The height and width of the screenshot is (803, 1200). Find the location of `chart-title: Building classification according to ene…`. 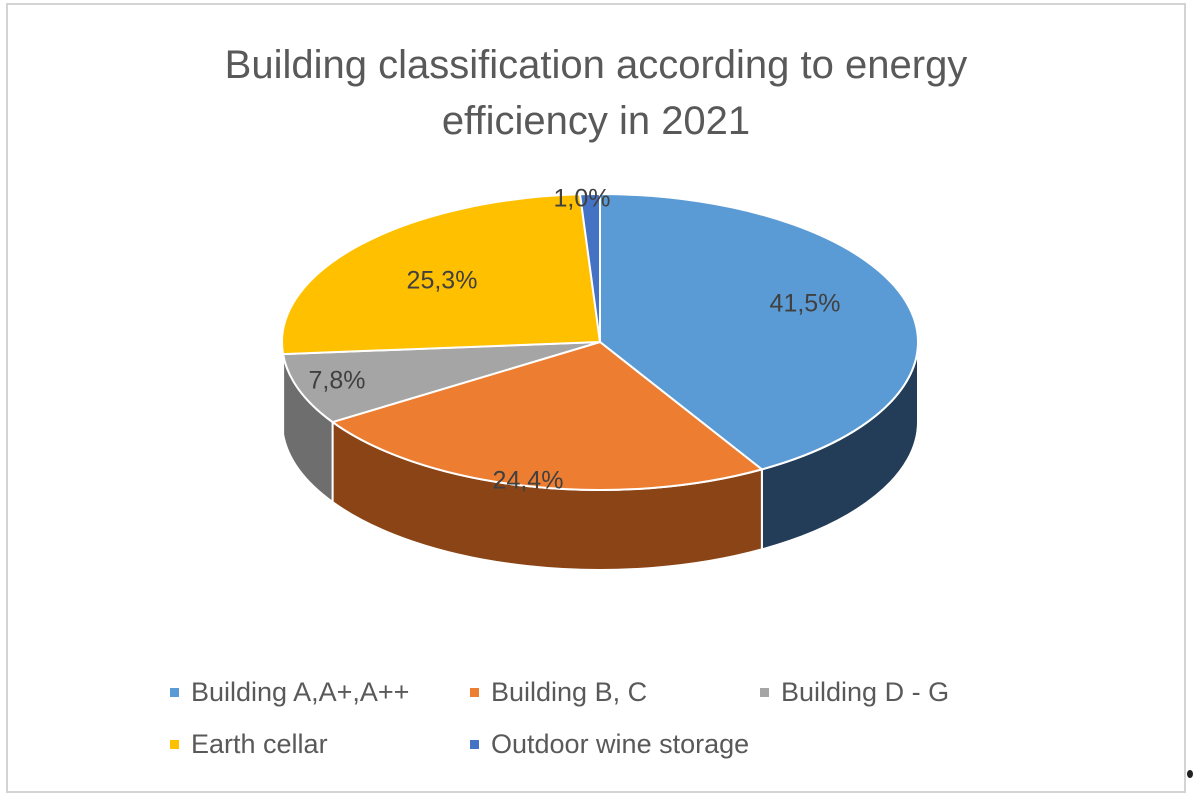

chart-title: Building classification according to ene… is located at coordinates (596, 93).